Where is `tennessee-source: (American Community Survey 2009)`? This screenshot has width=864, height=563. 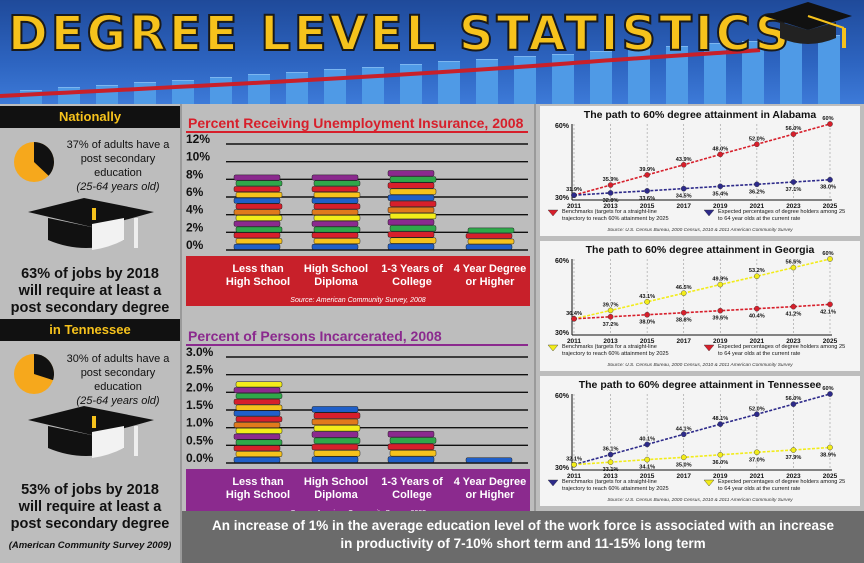
tennessee-source: (American Community Survey 2009) is located at coordinates (90, 545).